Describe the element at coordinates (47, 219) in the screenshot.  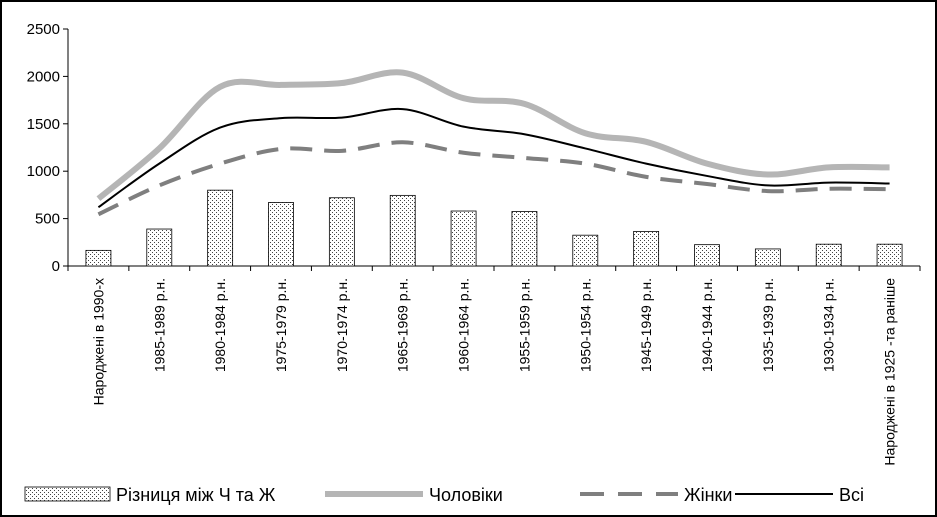
I see `y-tick-label: 500` at that location.